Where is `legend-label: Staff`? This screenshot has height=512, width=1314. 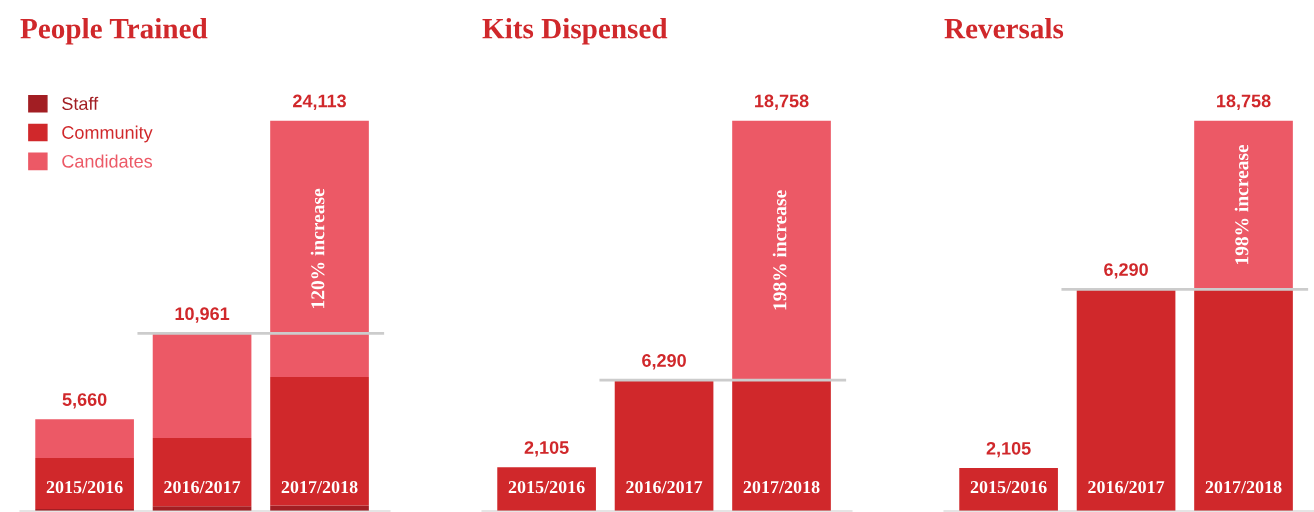 legend-label: Staff is located at coordinates (80, 103).